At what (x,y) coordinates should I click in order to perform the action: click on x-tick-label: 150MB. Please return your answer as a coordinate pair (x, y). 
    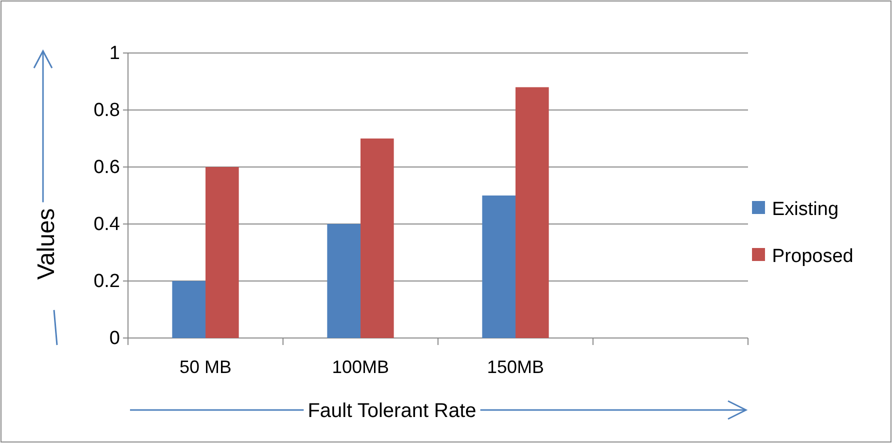
    Looking at the image, I should click on (515, 366).